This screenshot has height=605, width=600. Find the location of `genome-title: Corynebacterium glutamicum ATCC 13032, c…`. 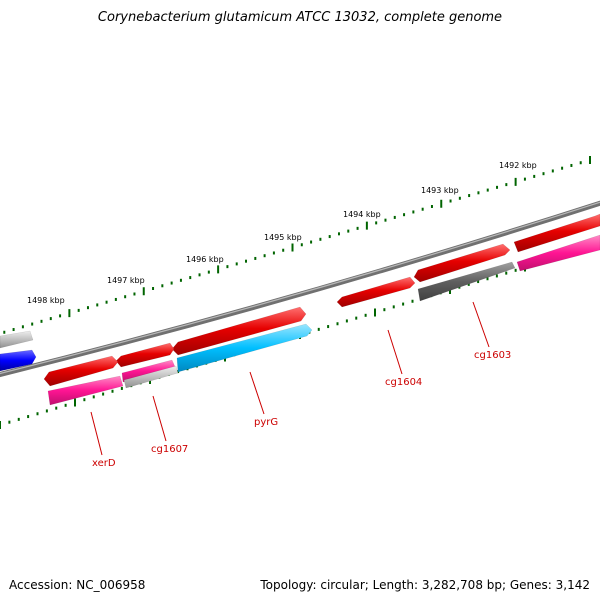

genome-title: Corynebacterium glutamicum ATCC 13032, c… is located at coordinates (300, 17).